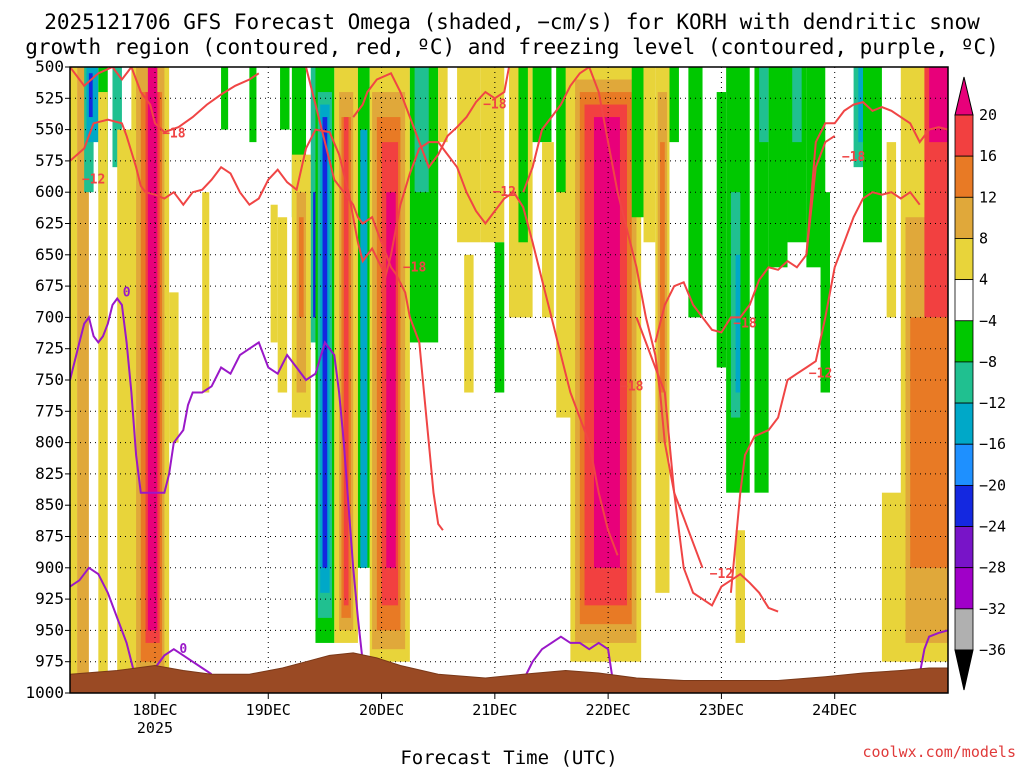  I want to click on colorbar-top-arrow, so click(964, 96).